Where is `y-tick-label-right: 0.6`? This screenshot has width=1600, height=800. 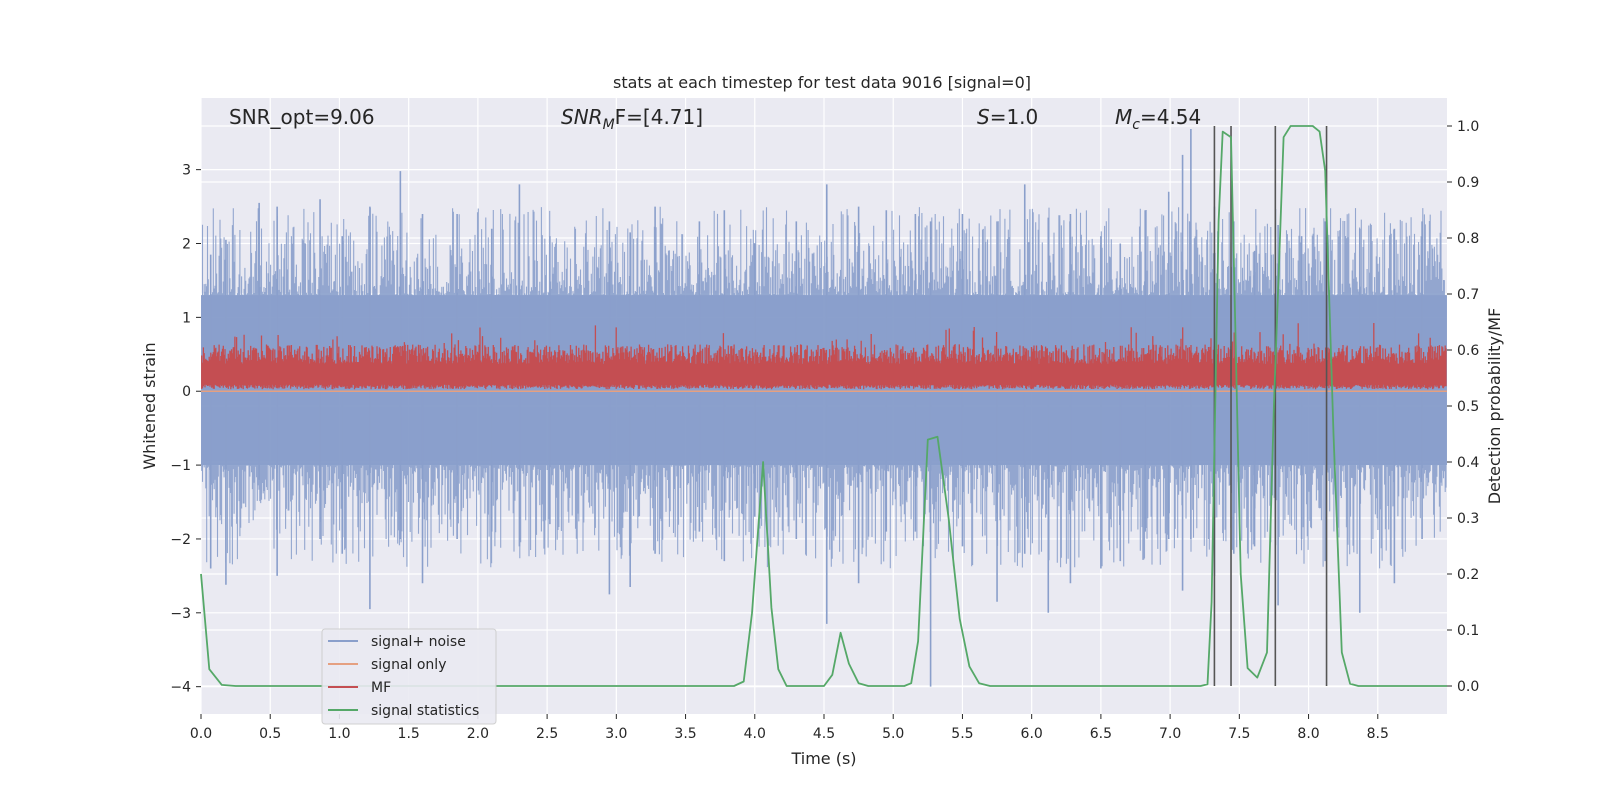 y-tick-label-right: 0.6 is located at coordinates (1468, 351).